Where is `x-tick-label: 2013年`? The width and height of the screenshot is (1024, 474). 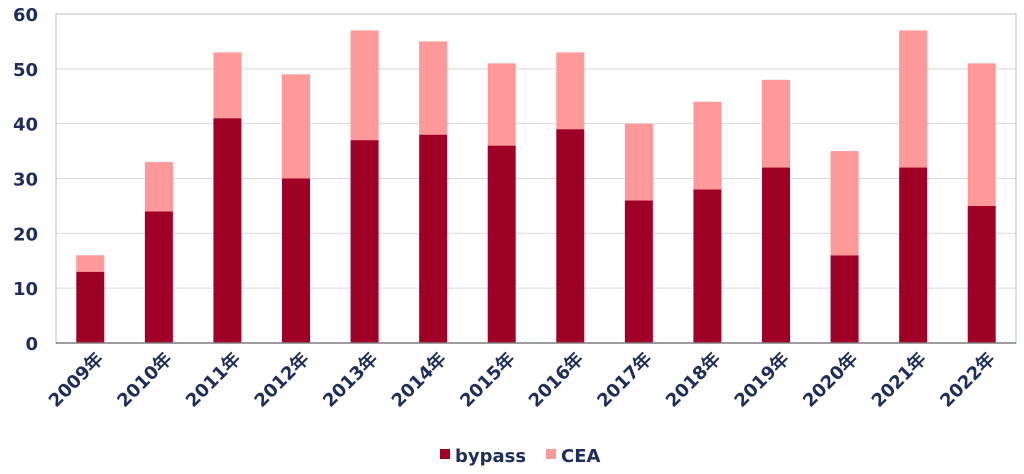
x-tick-label: 2013年 is located at coordinates (350, 380).